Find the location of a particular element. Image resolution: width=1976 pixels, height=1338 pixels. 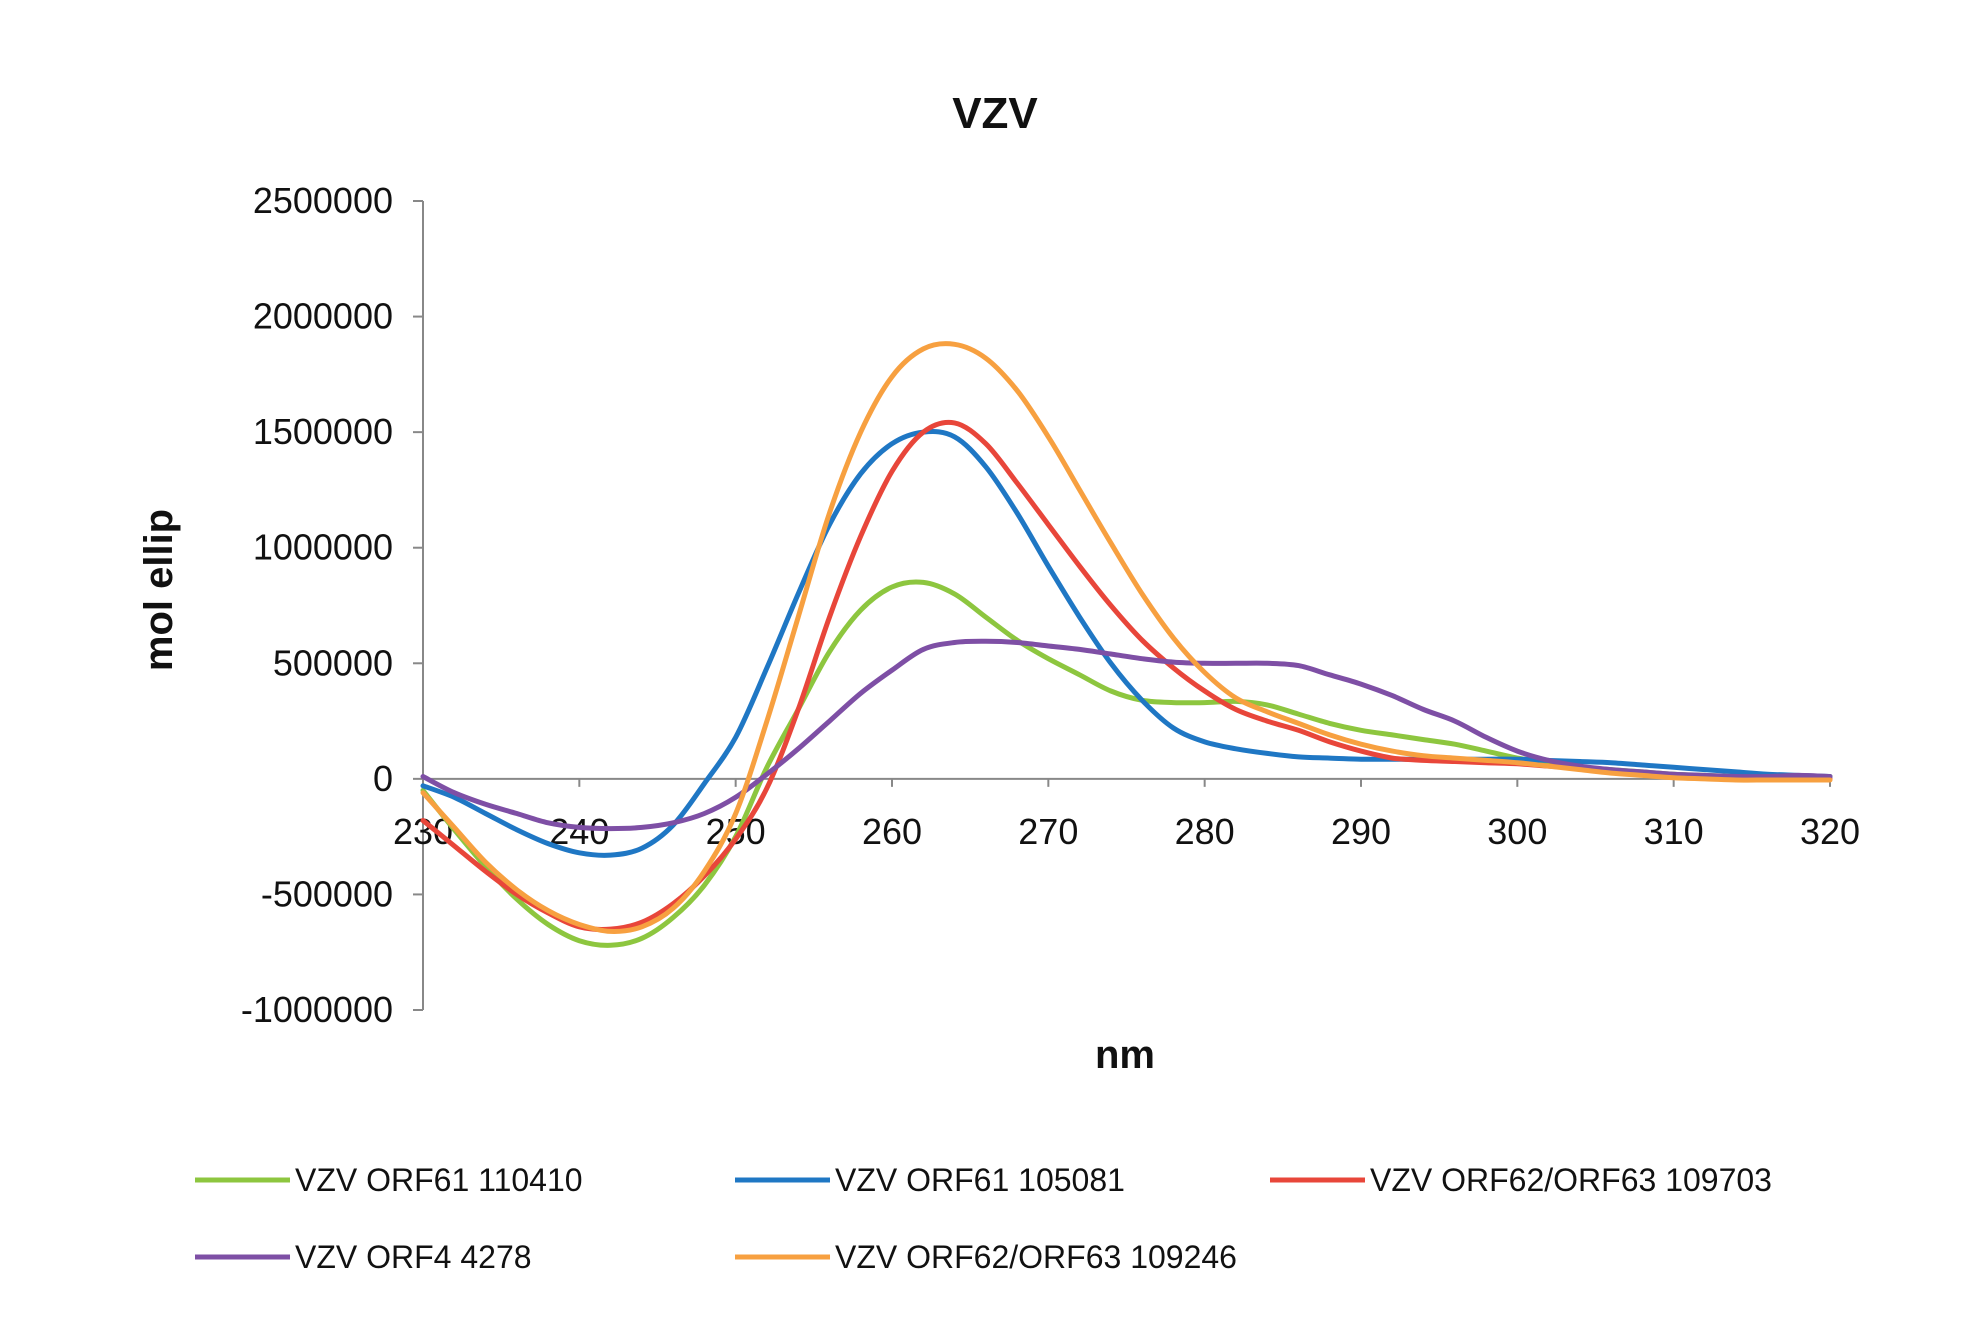

y-tick-label: -500000 is located at coordinates (327, 893).